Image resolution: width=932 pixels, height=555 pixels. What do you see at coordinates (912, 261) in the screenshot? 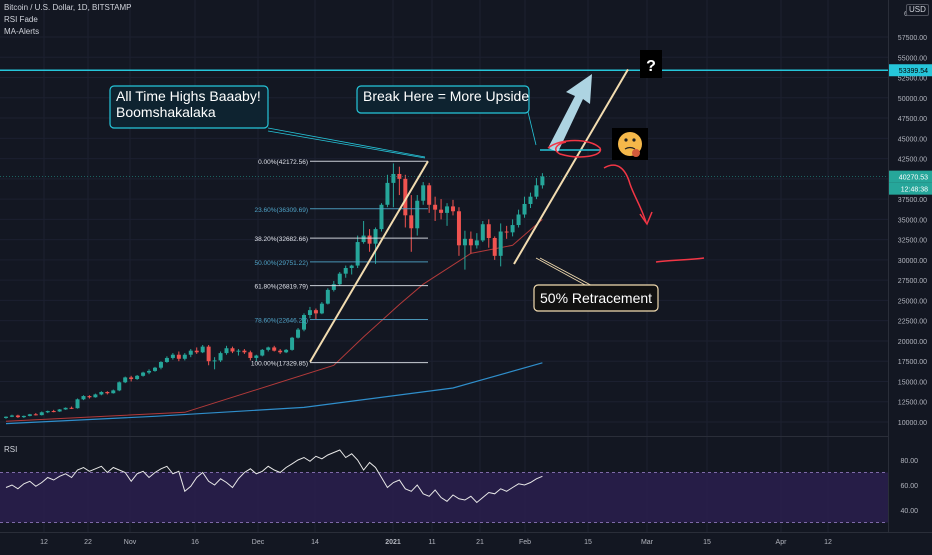
I see `y-axis-tick: 30000.00` at bounding box center [912, 261].